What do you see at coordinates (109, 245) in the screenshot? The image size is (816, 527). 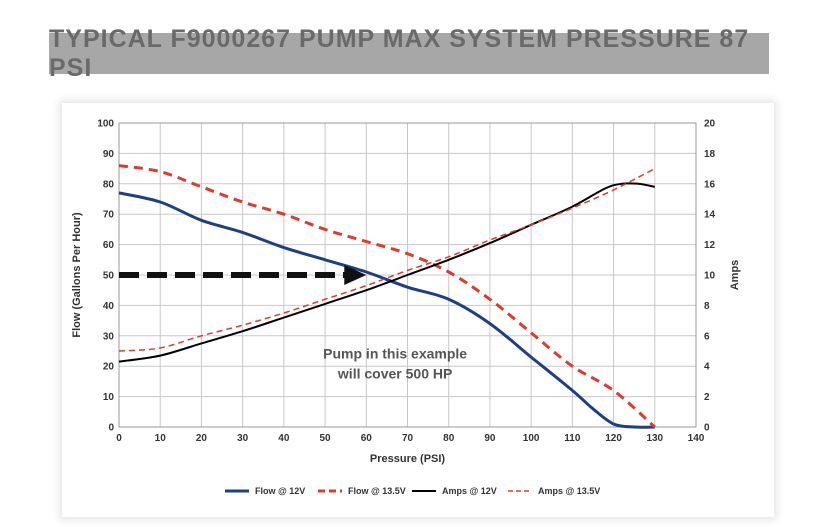 I see `y-tick-label: 60` at bounding box center [109, 245].